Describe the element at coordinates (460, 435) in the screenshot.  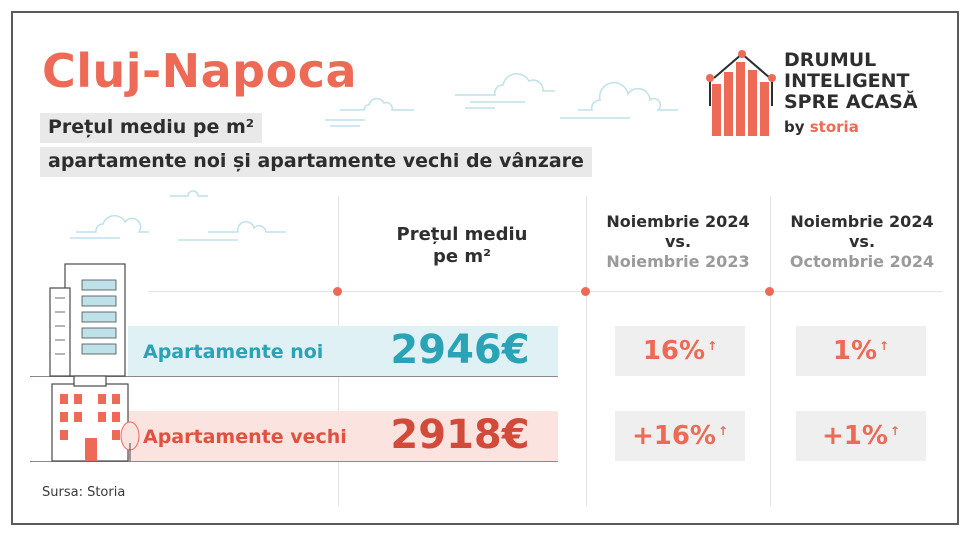
I see `price-old-apartments: 2918€` at that location.